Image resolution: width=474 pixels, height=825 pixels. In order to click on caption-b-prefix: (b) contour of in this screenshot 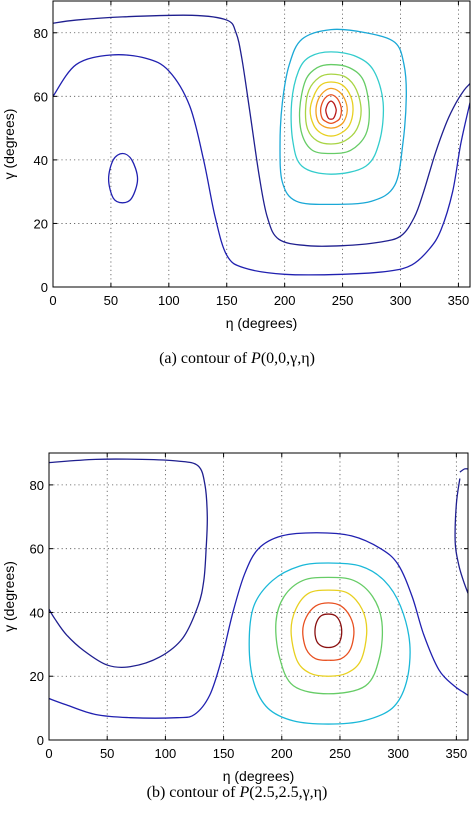, I will do `click(193, 792)`.